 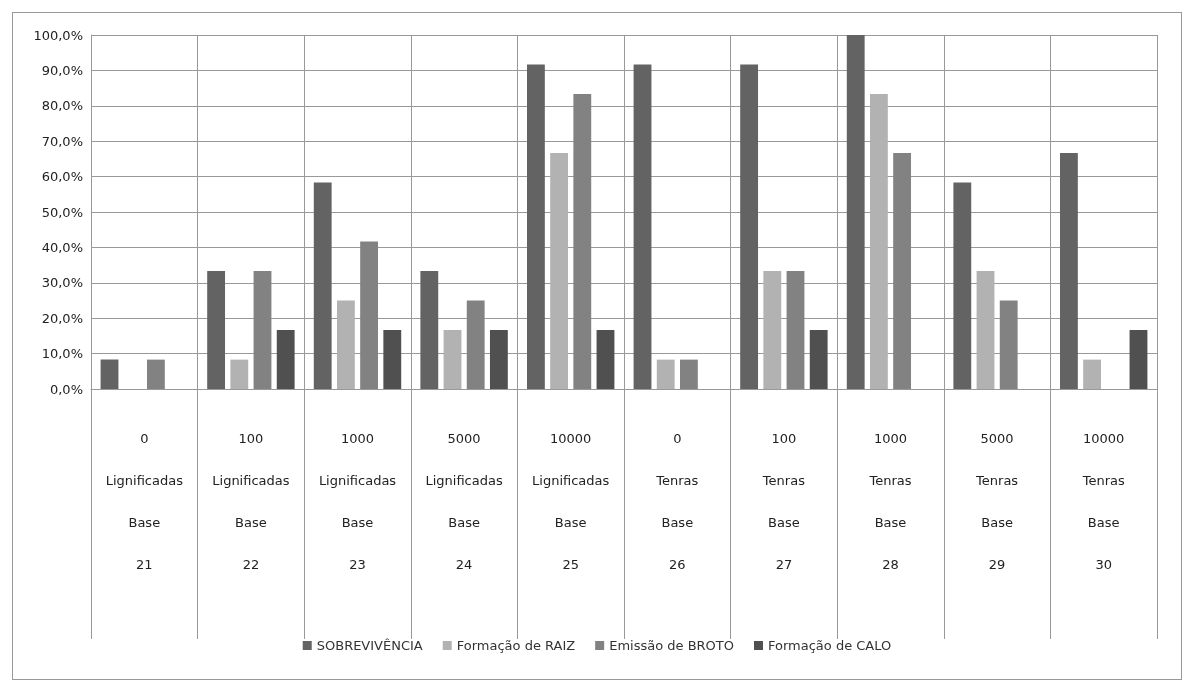 What do you see at coordinates (62, 318) in the screenshot?
I see `y-tick-label: 20,0%` at bounding box center [62, 318].